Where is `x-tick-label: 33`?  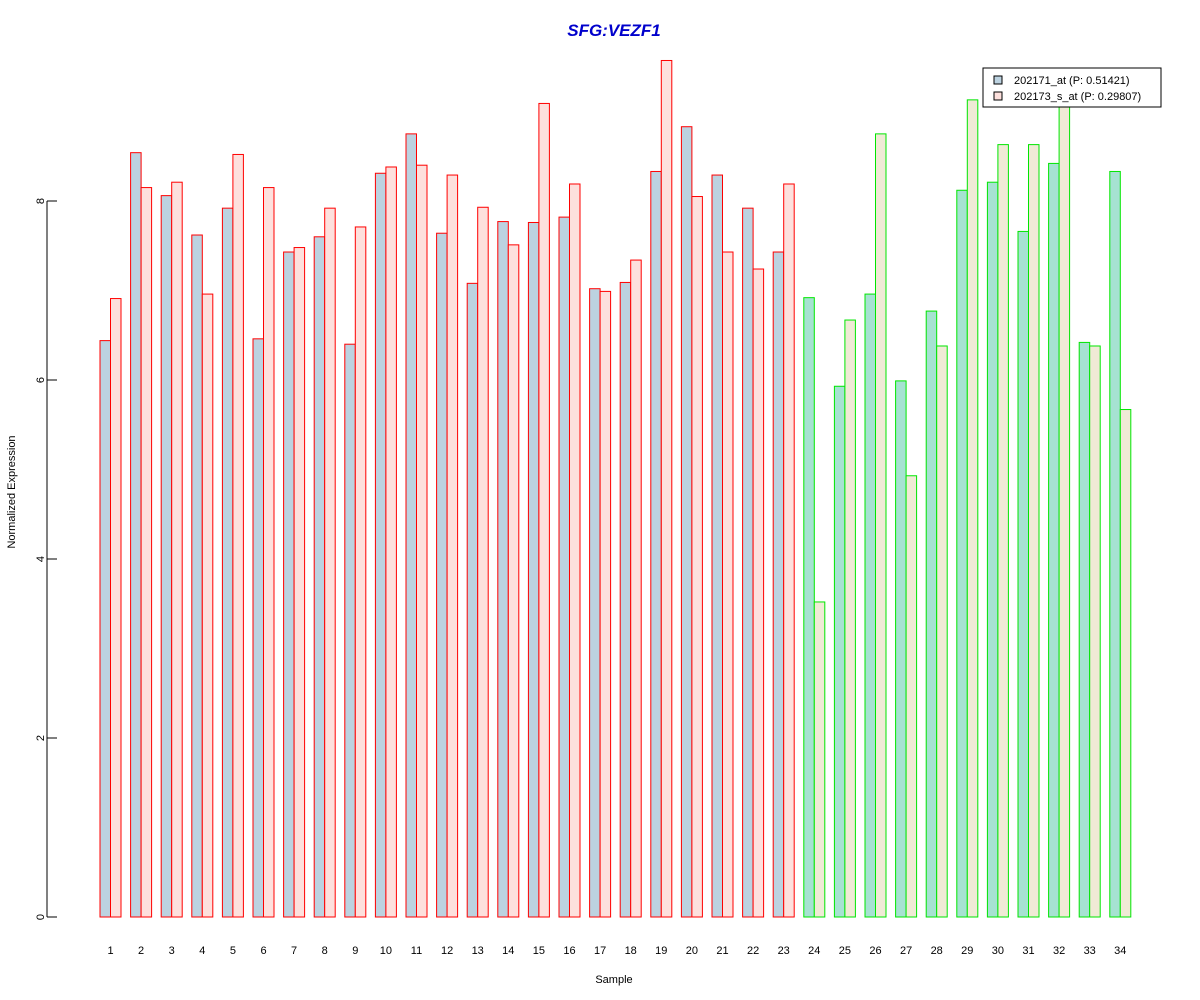
x-tick-label: 33 is located at coordinates (1090, 951).